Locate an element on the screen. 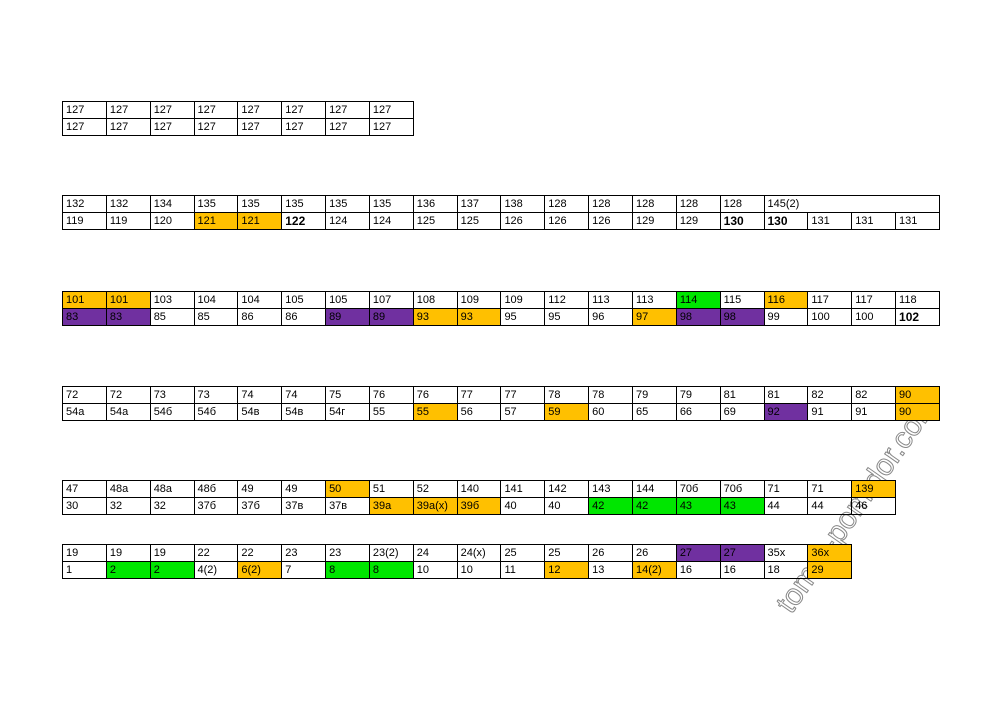 Image resolution: width=1000 pixels, height=707 pixels. cell: 103 is located at coordinates (172, 300).